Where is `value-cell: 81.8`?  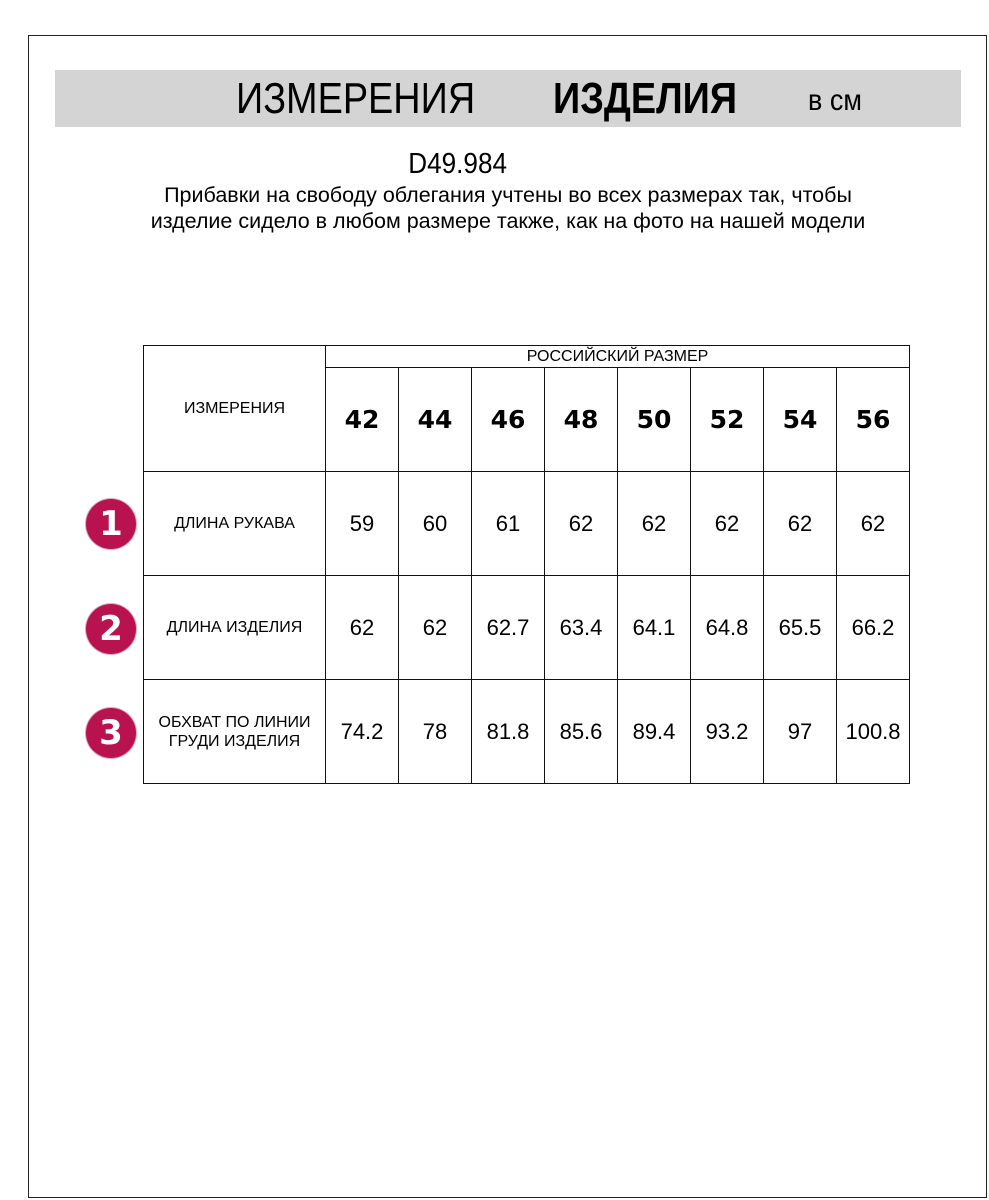
value-cell: 81.8 is located at coordinates (508, 731).